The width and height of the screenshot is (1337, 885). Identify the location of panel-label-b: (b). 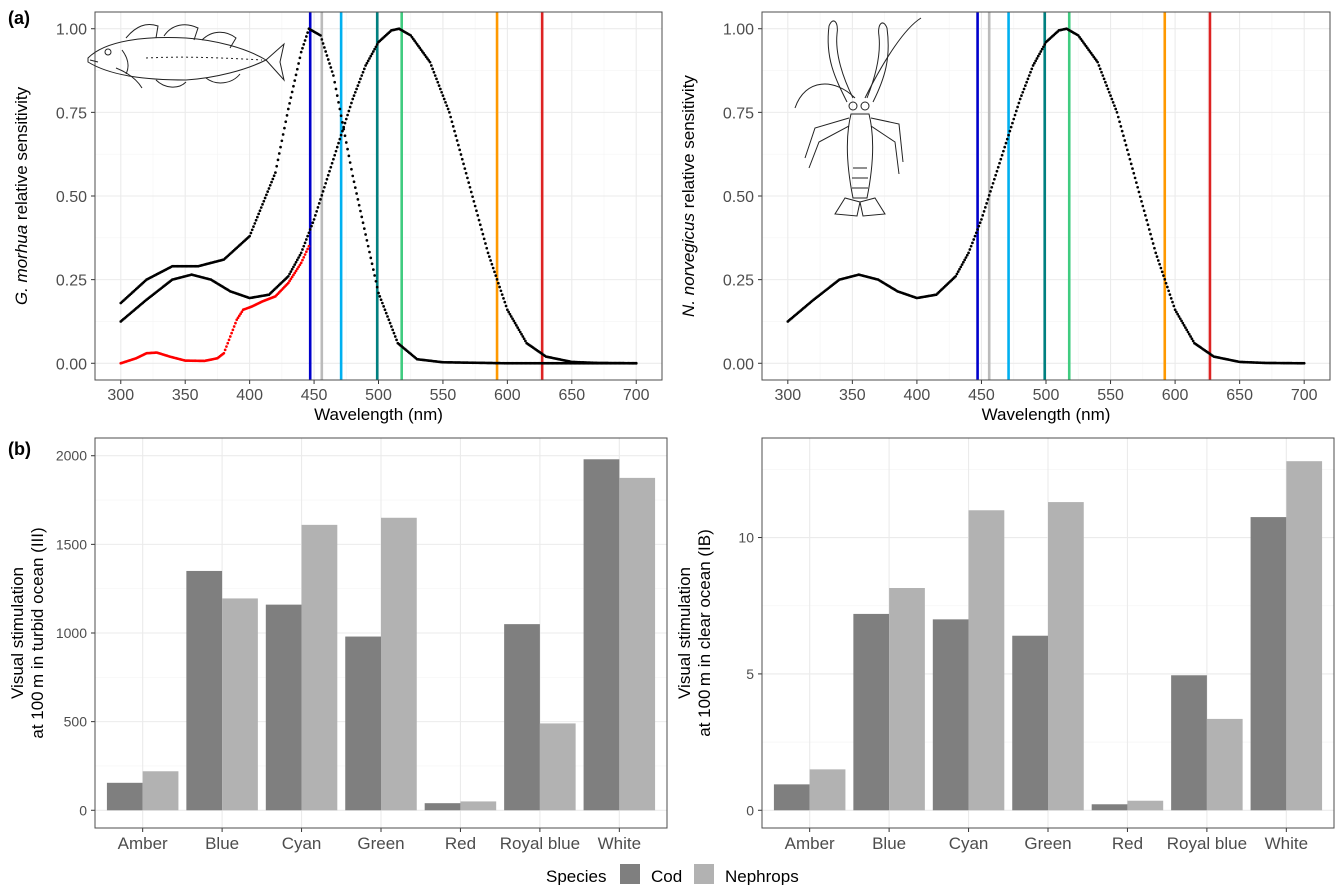
(19, 449).